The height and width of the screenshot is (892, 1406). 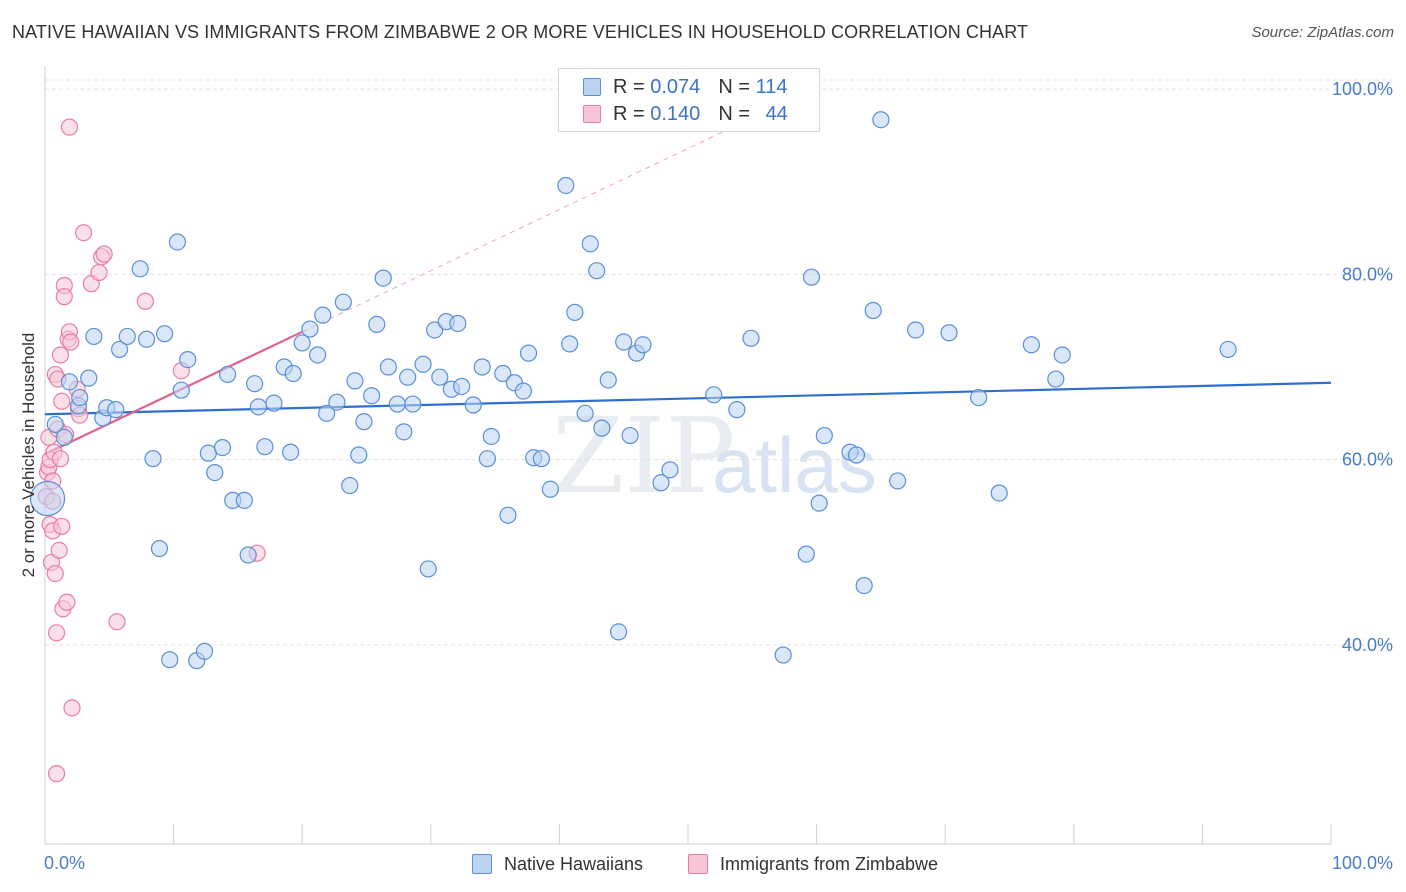 I want to click on bottom-legend-zimbabwe: Immigrants from Zimbabwe, so click(x=813, y=864).